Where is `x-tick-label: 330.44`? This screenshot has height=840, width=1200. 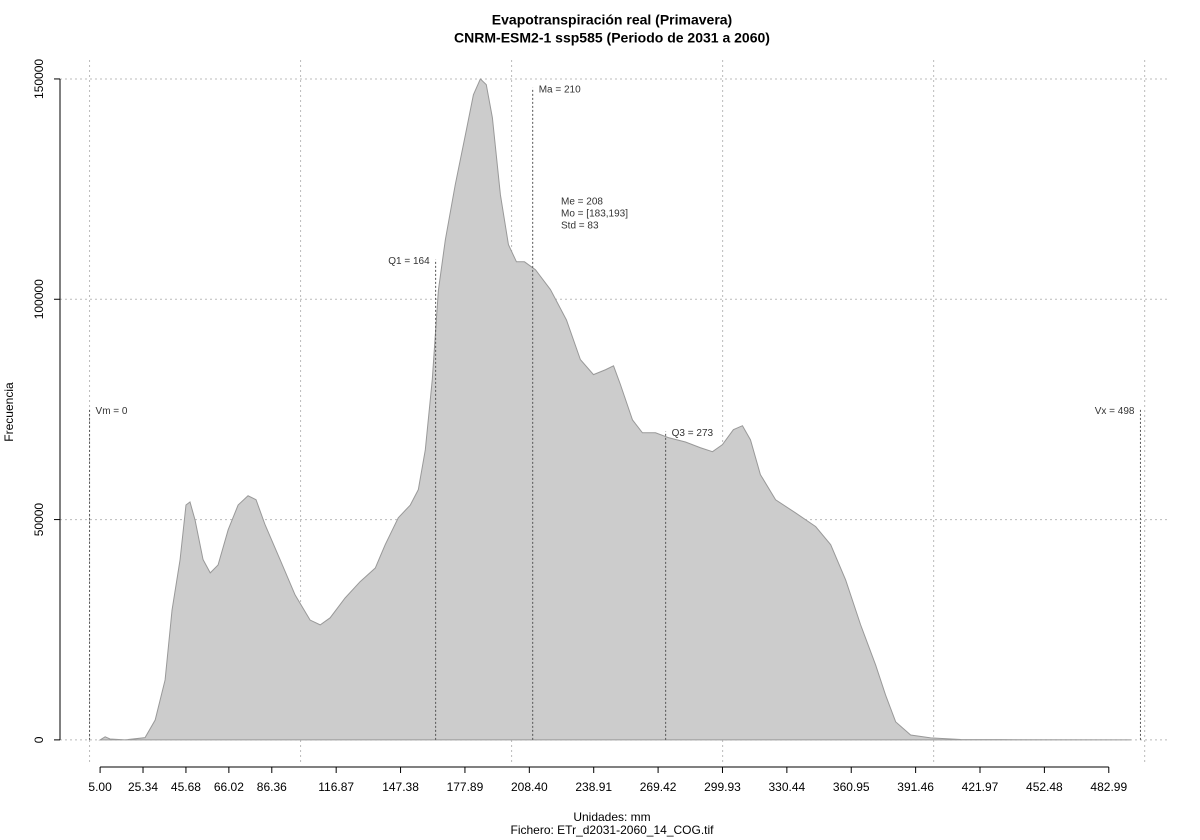 x-tick-label: 330.44 is located at coordinates (787, 787).